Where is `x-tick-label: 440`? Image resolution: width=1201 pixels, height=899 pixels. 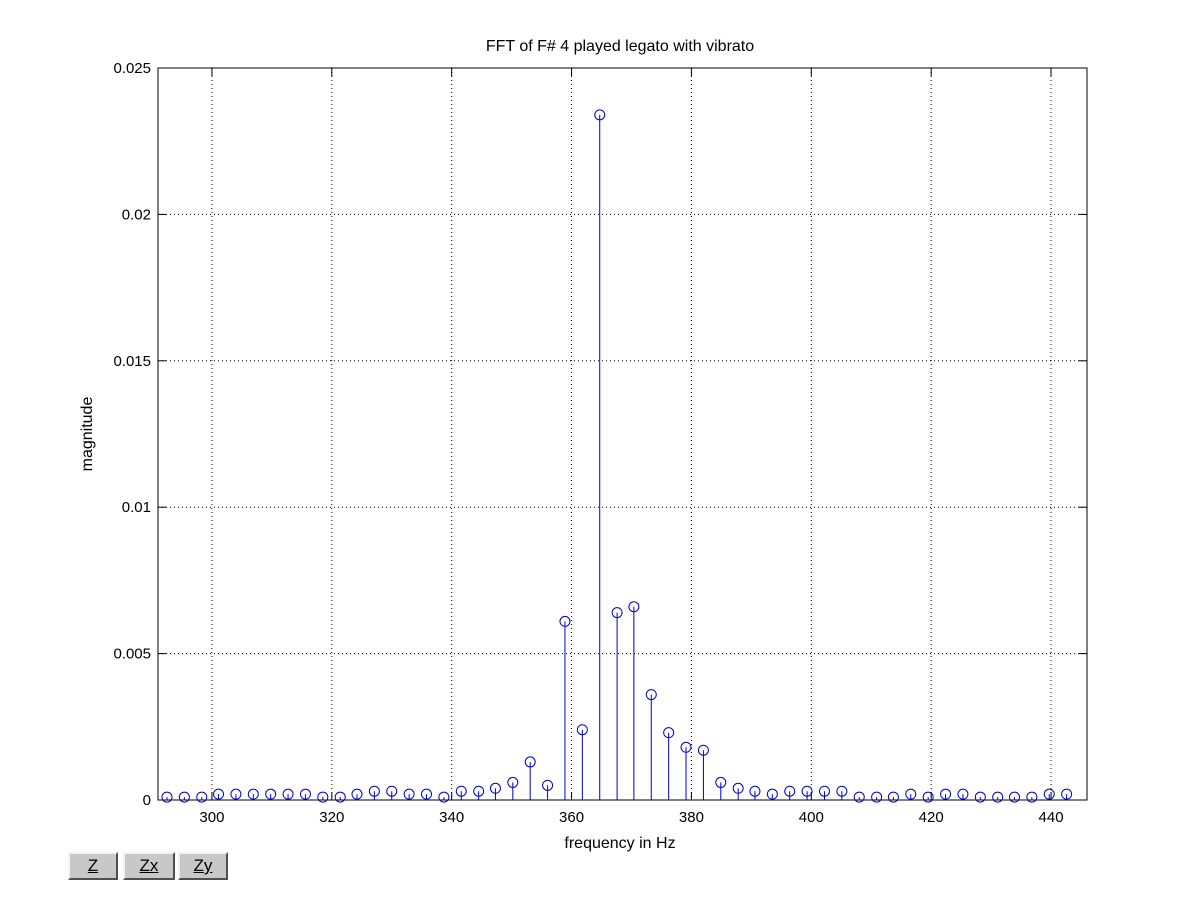 x-tick-label: 440 is located at coordinates (1051, 817).